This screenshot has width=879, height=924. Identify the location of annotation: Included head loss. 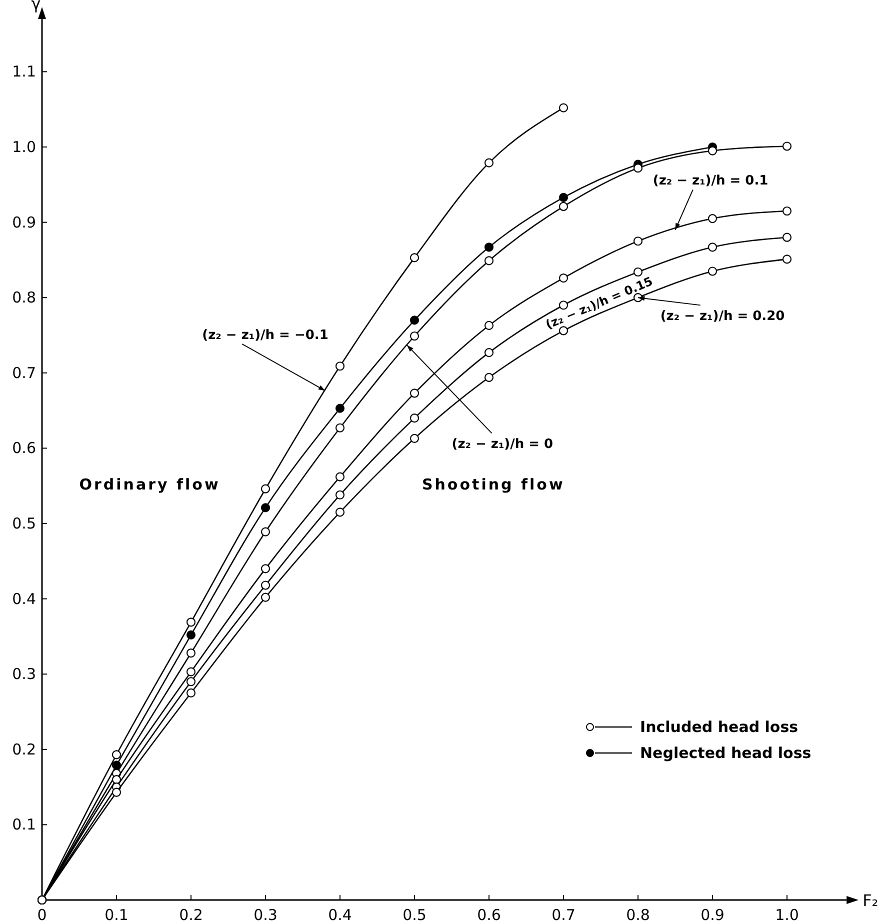
(719, 727).